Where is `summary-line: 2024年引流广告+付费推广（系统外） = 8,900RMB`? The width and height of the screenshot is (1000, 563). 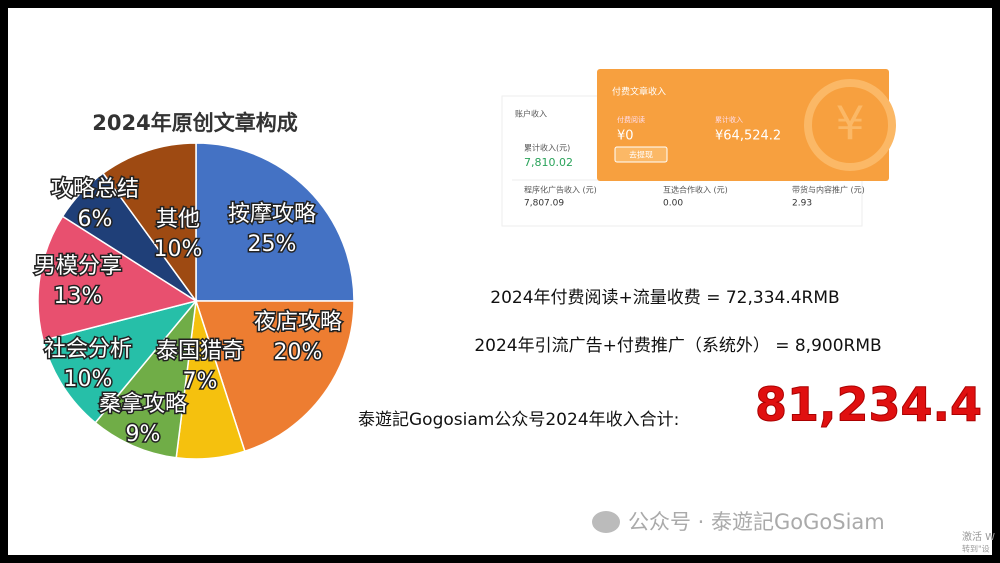
summary-line: 2024年引流广告+付费推广（系统外） = 8,900RMB is located at coordinates (677, 346).